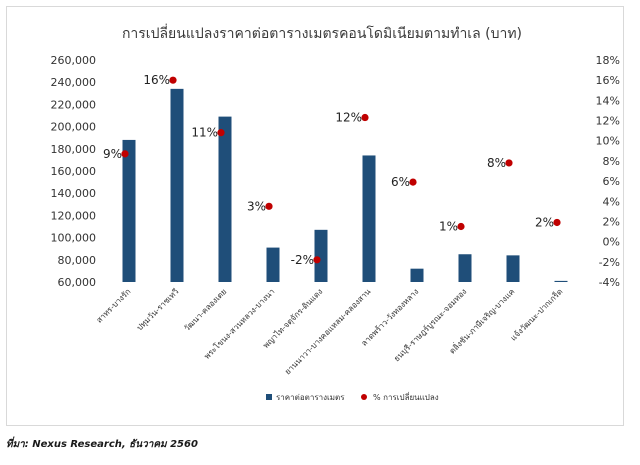 This screenshot has height=465, width=640. What do you see at coordinates (609, 262) in the screenshot?
I see `y-right-tick-label: -2%` at bounding box center [609, 262].